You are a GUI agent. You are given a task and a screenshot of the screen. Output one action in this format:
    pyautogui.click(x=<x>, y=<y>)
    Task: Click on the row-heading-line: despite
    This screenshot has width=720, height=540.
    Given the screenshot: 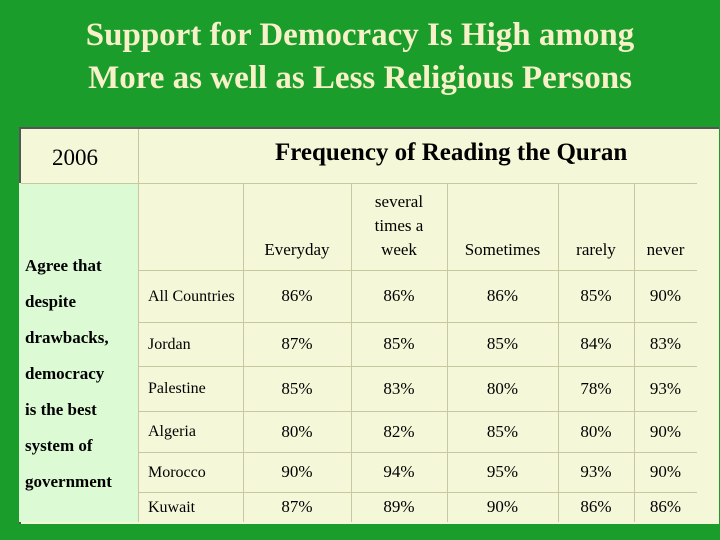 What is the action you would take?
    pyautogui.click(x=50, y=301)
    